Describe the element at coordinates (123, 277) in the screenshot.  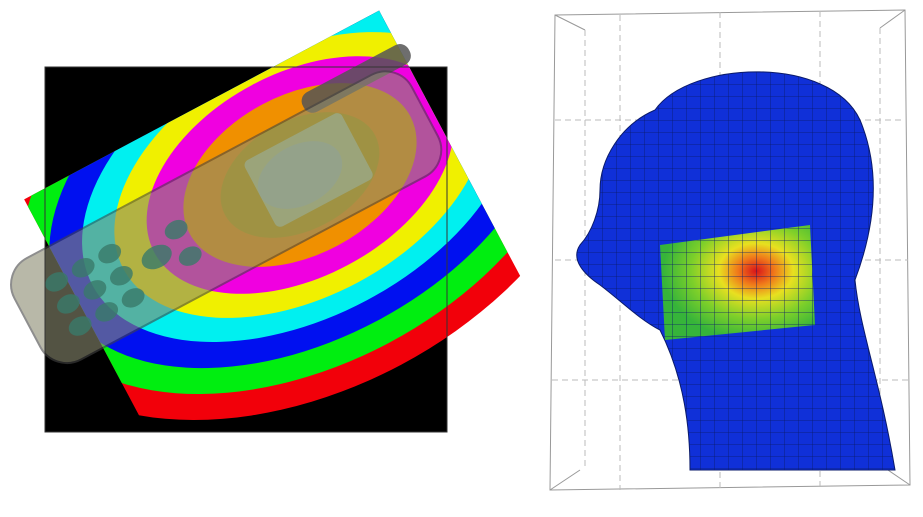
I see `keypad` at that location.